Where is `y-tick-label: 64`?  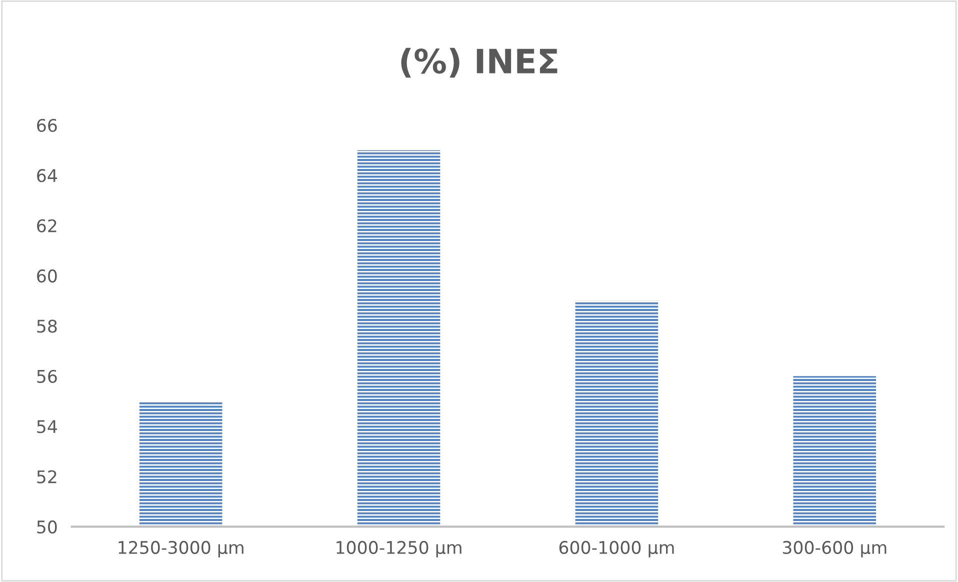 y-tick-label: 64 is located at coordinates (47, 175).